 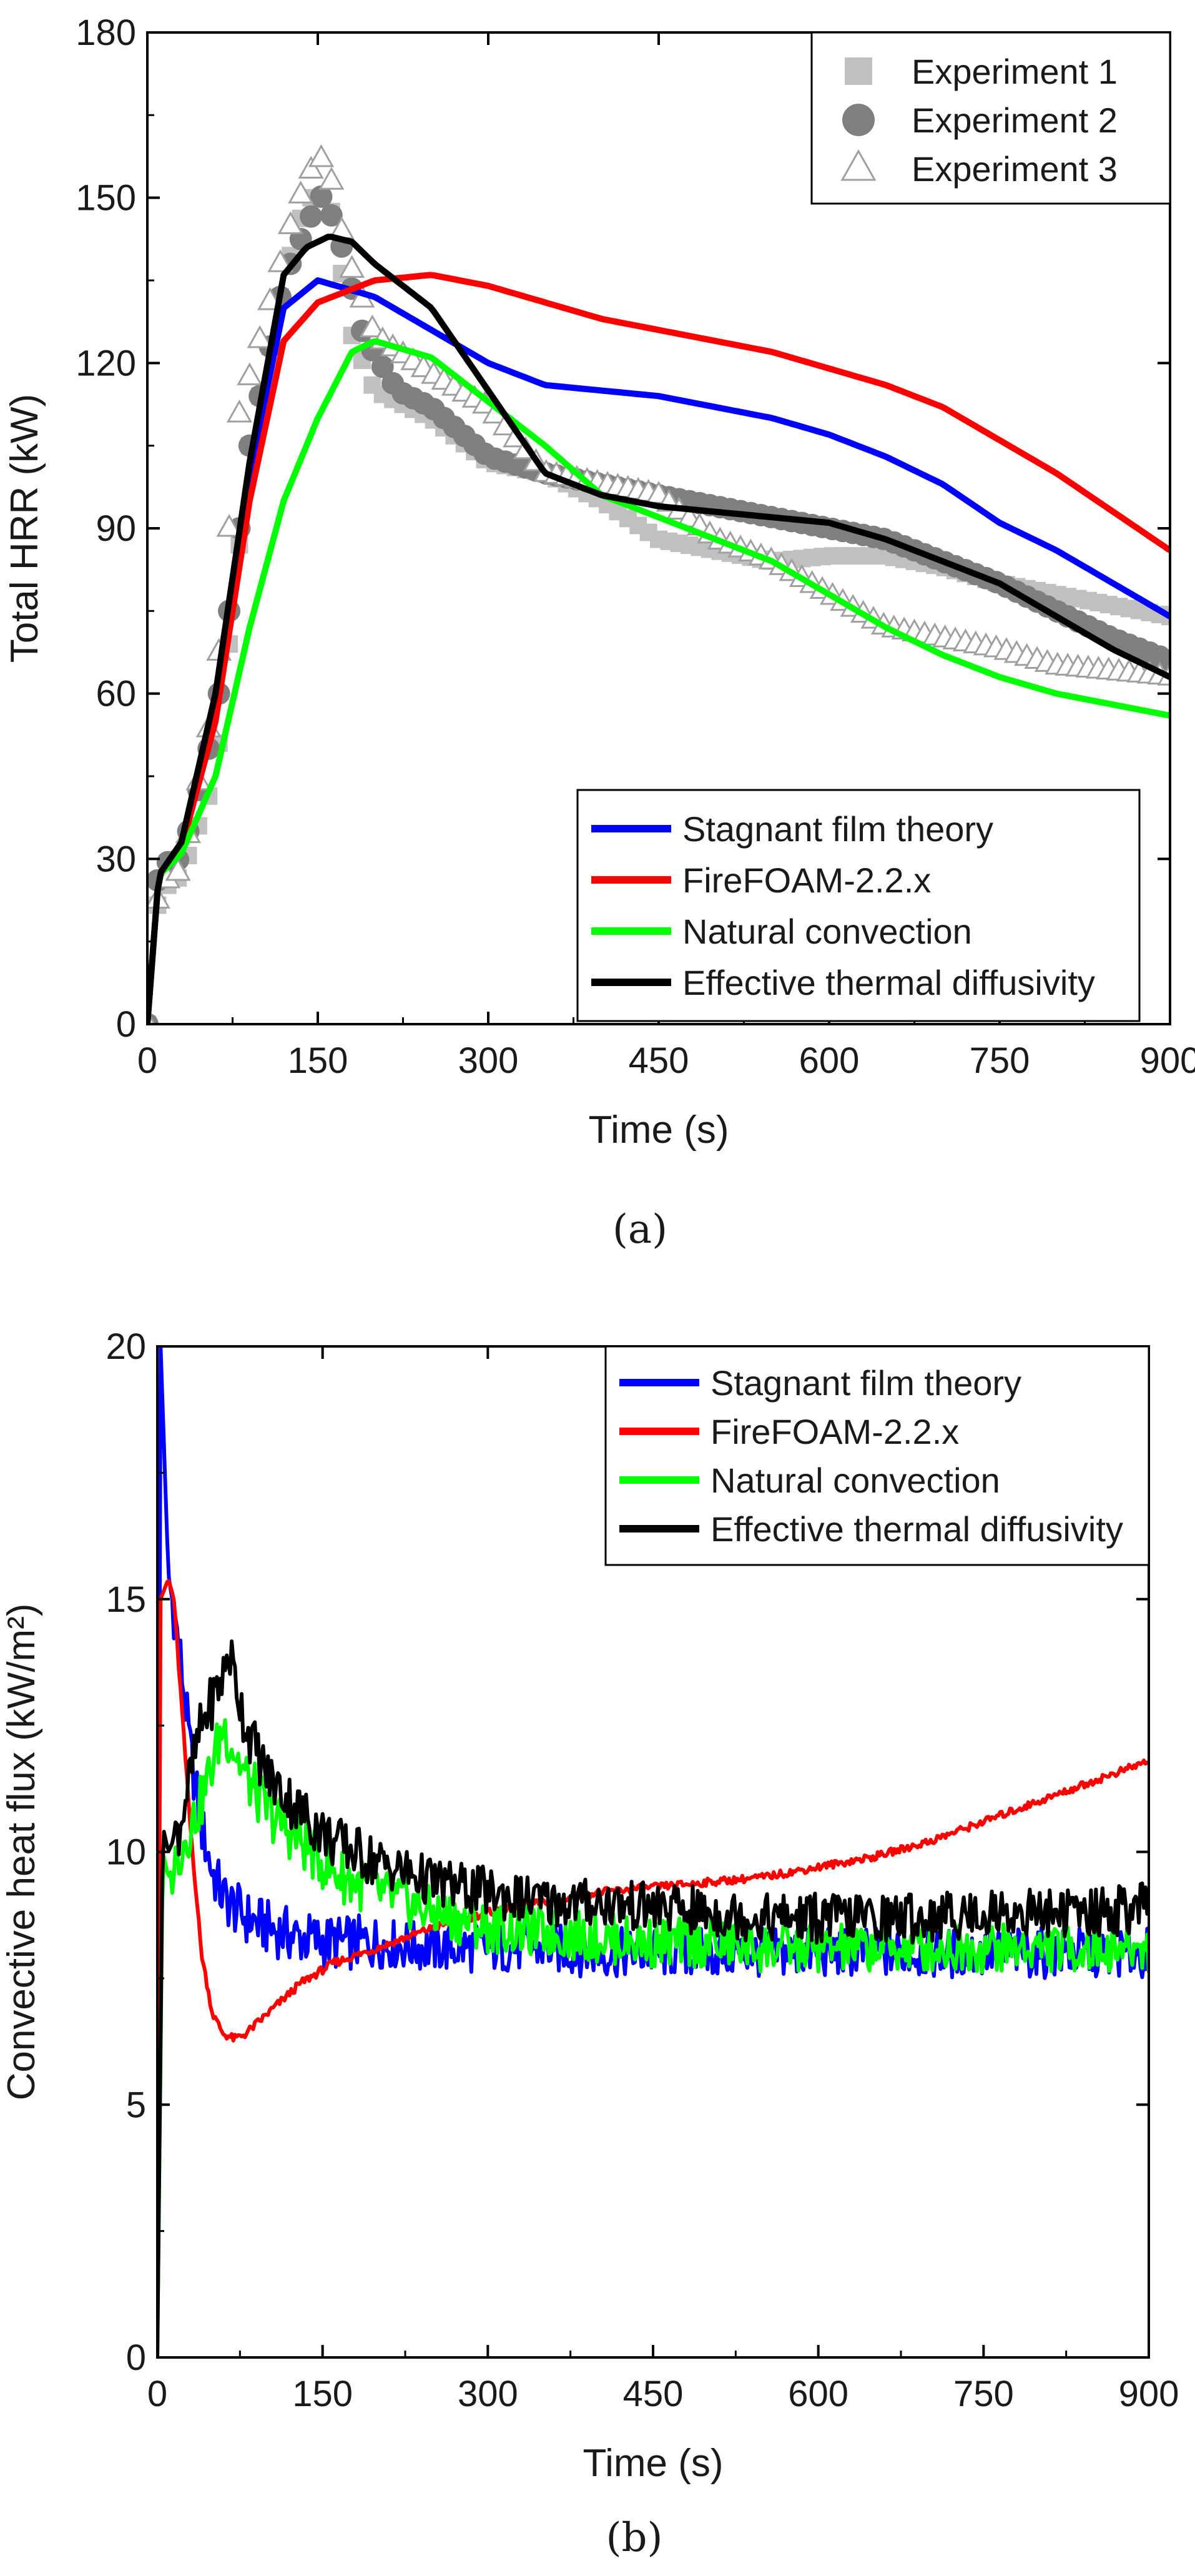 What do you see at coordinates (106, 199) in the screenshot?
I see `y-tick-label: 150` at bounding box center [106, 199].